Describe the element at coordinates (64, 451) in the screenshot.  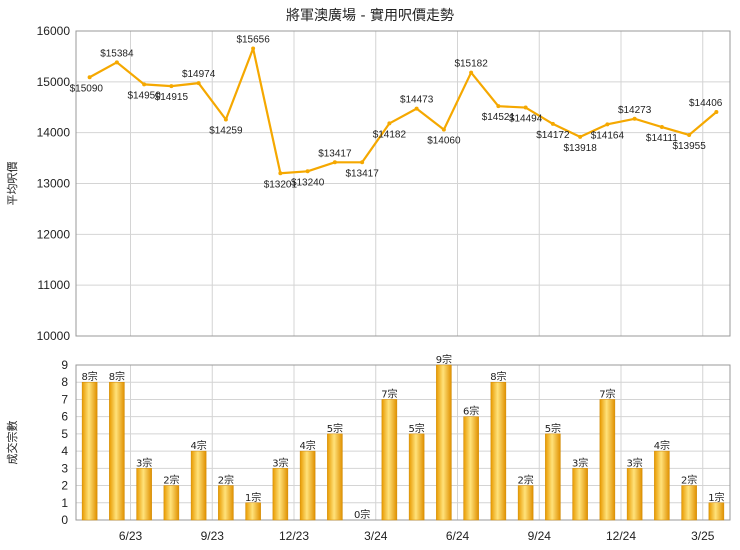
I see `volume-y-tick-label: 4` at that location.